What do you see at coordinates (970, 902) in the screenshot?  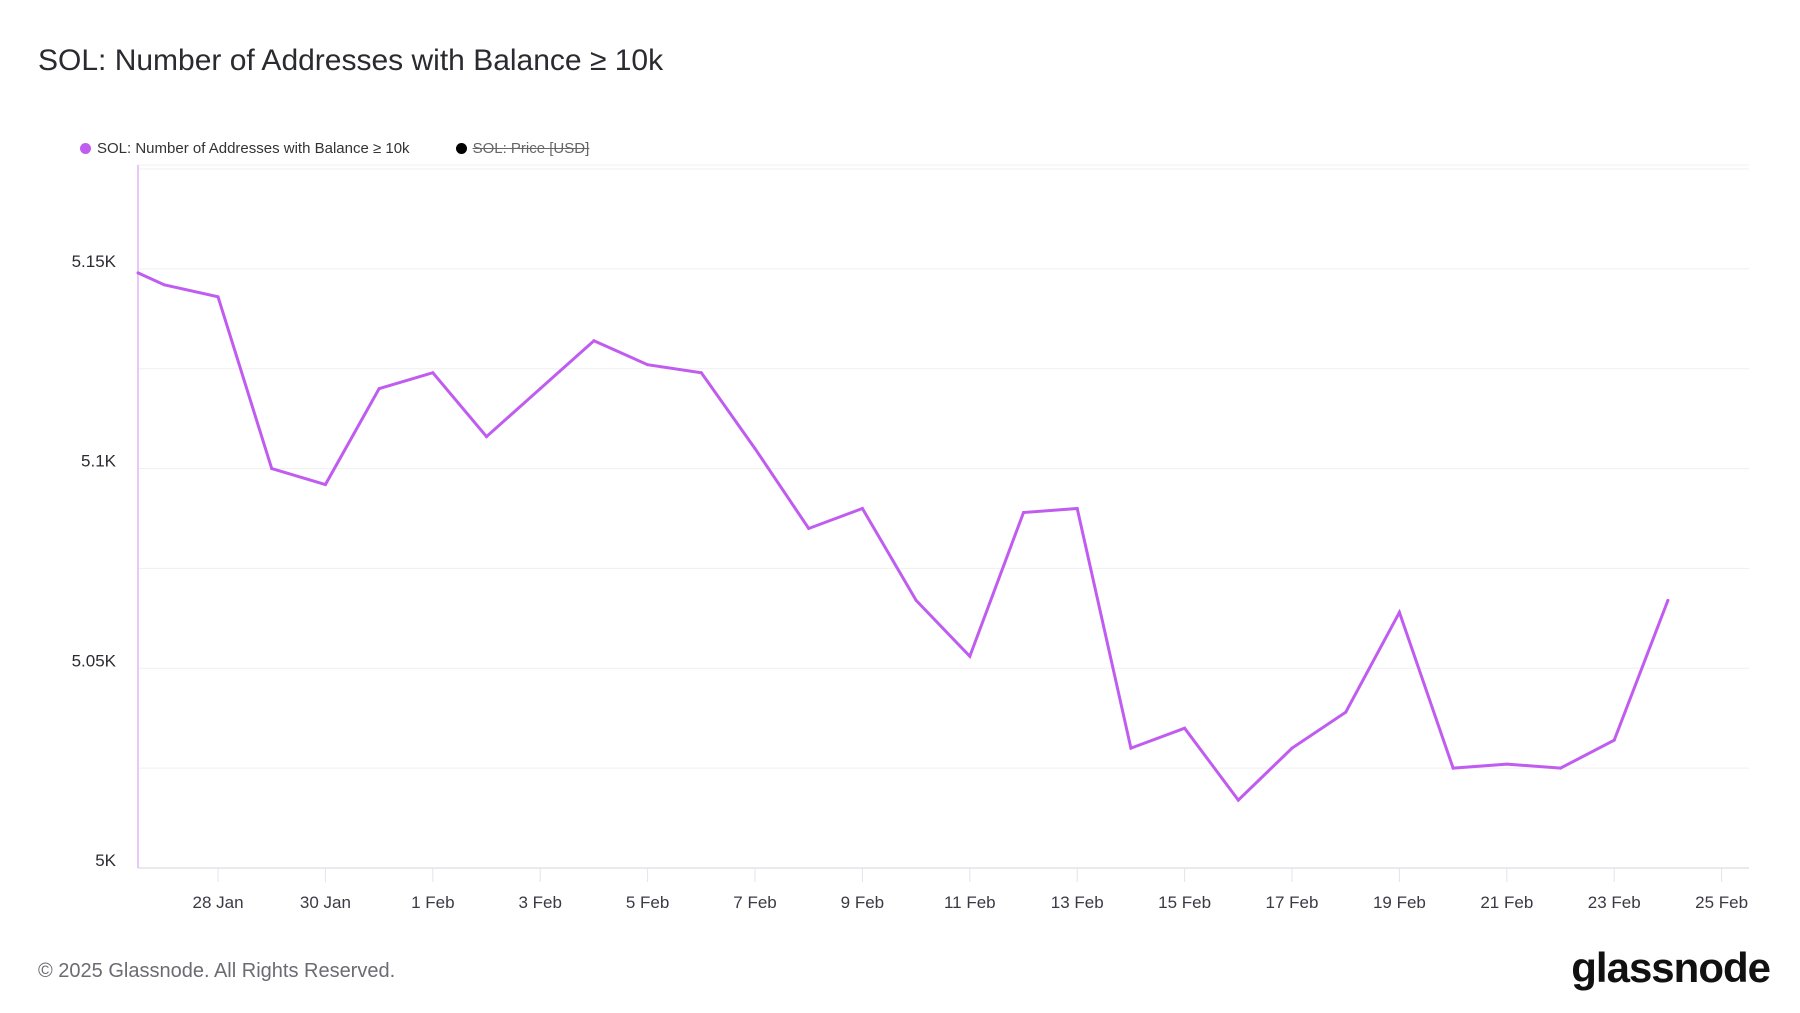 I see `x-tick-label: 11 Feb` at bounding box center [970, 902].